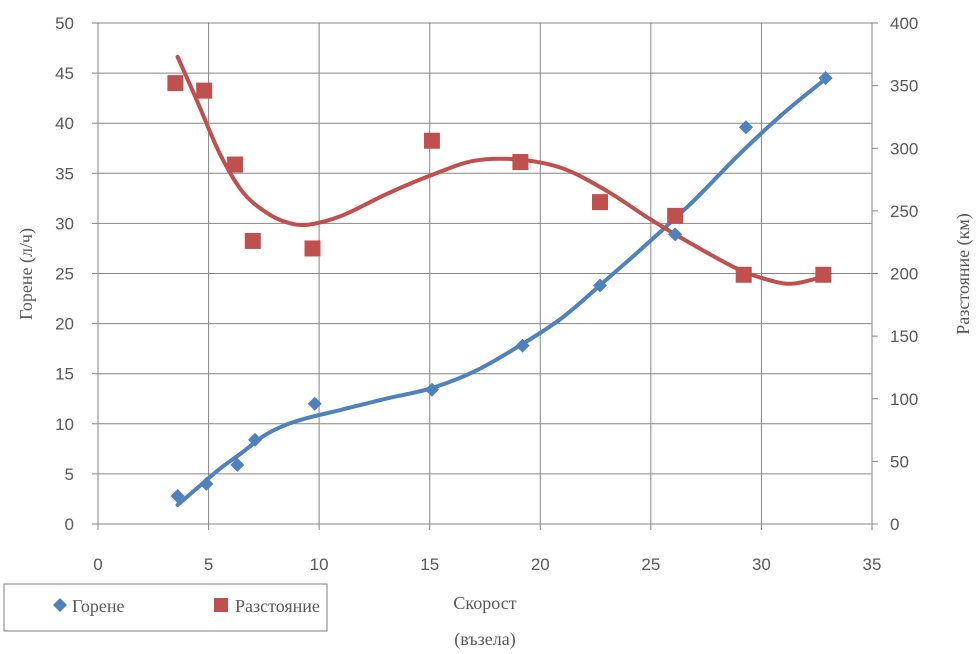 The height and width of the screenshot is (654, 980). What do you see at coordinates (69, 474) in the screenshot?
I see `y-left-tick-label-1: 5` at bounding box center [69, 474].